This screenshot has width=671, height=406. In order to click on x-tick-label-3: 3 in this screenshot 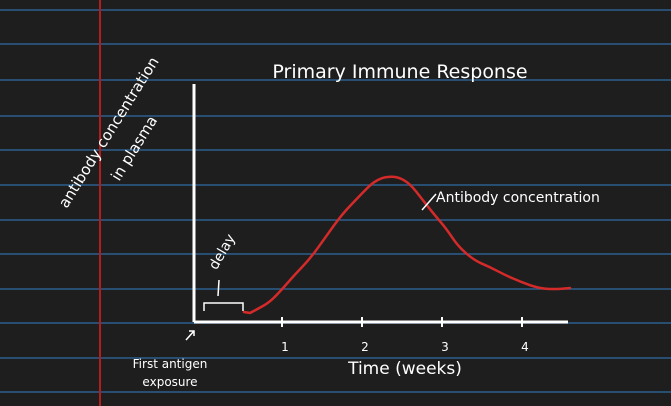, I will do `click(445, 347)`.